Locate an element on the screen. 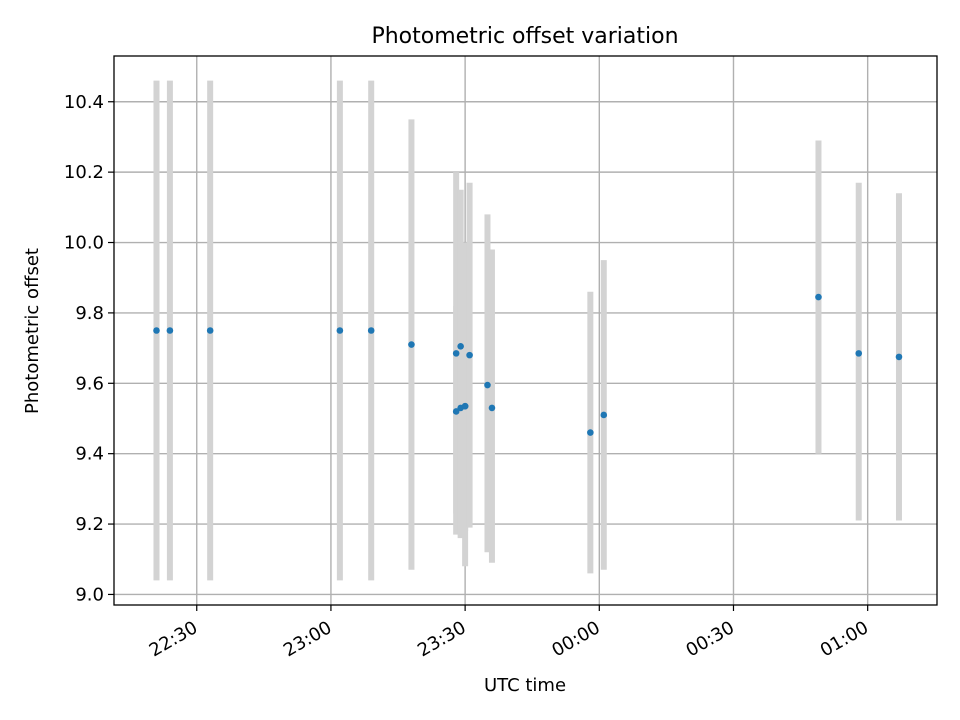 The height and width of the screenshot is (720, 960). x-tick-label: 23:00 is located at coordinates (307, 639).